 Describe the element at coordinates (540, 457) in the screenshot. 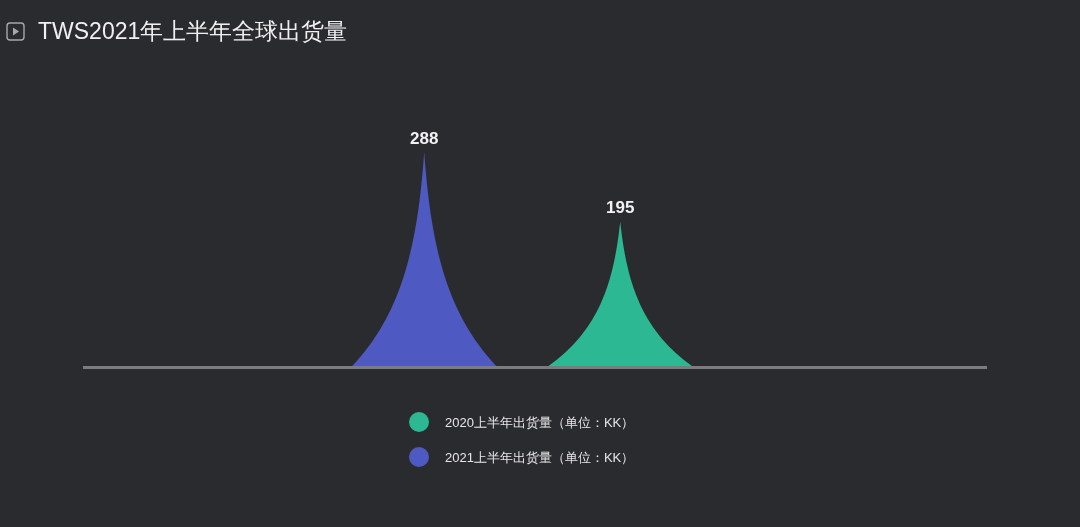

I see `legend-label: 2021上半年出货量（单位：KK）` at that location.